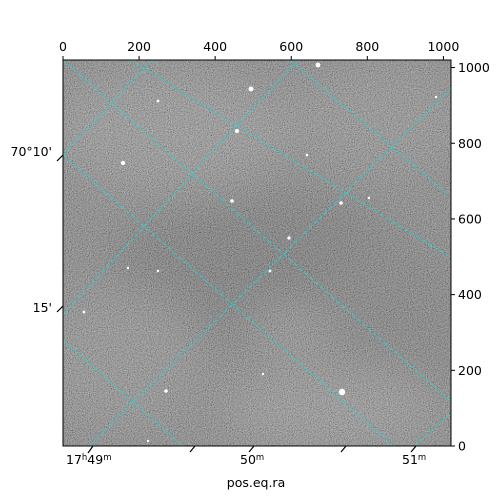 The width and height of the screenshot is (500, 500). What do you see at coordinates (367, 46) in the screenshot?
I see `x-tick-label: 800` at bounding box center [367, 46].